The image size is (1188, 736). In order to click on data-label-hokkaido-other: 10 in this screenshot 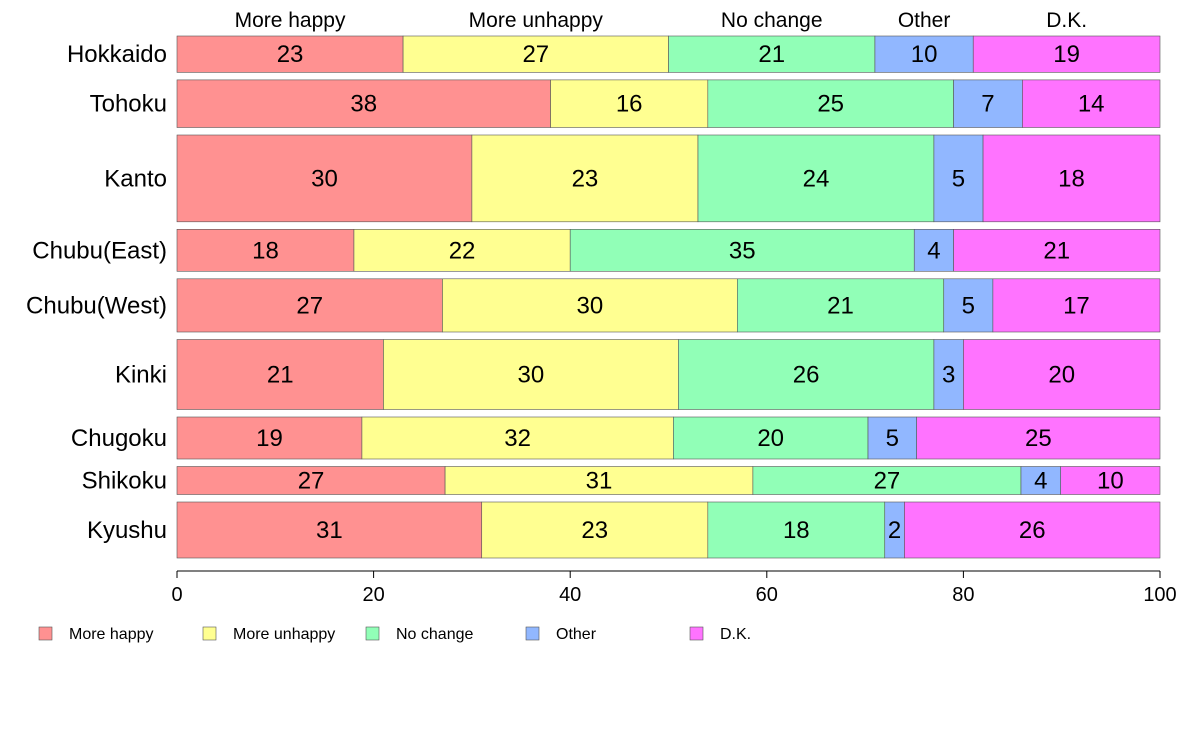, I will do `click(924, 54)`.